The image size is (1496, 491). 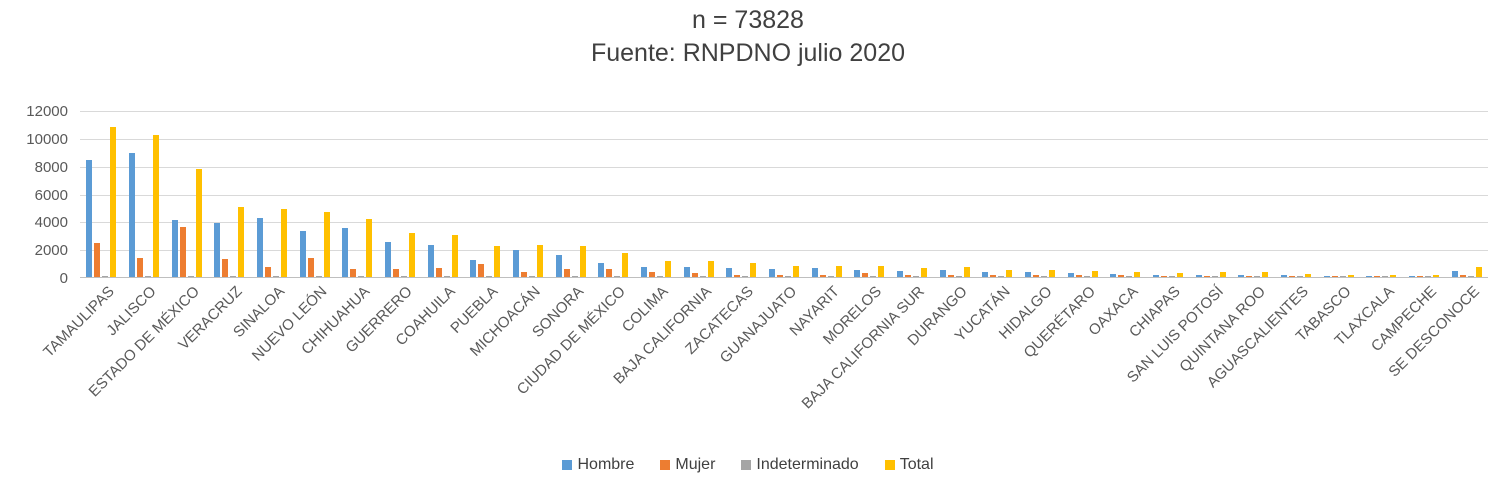 I want to click on y-axis-tick-label: 0, so click(x=63, y=278).